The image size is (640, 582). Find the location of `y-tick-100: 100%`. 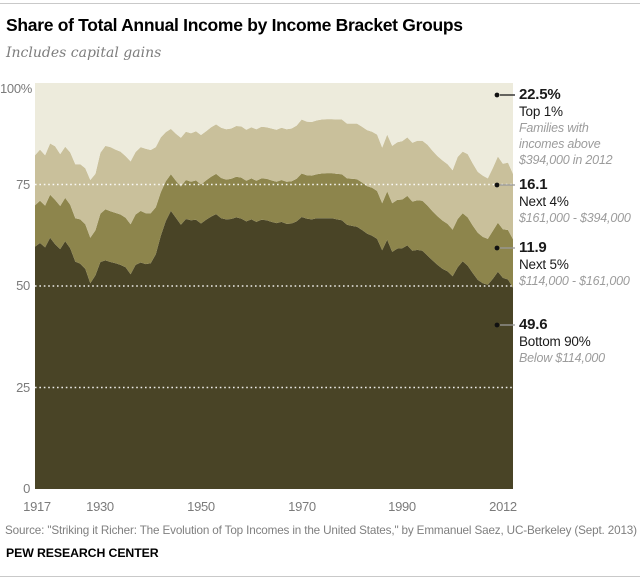

y-tick-100: 100% is located at coordinates (16, 88).